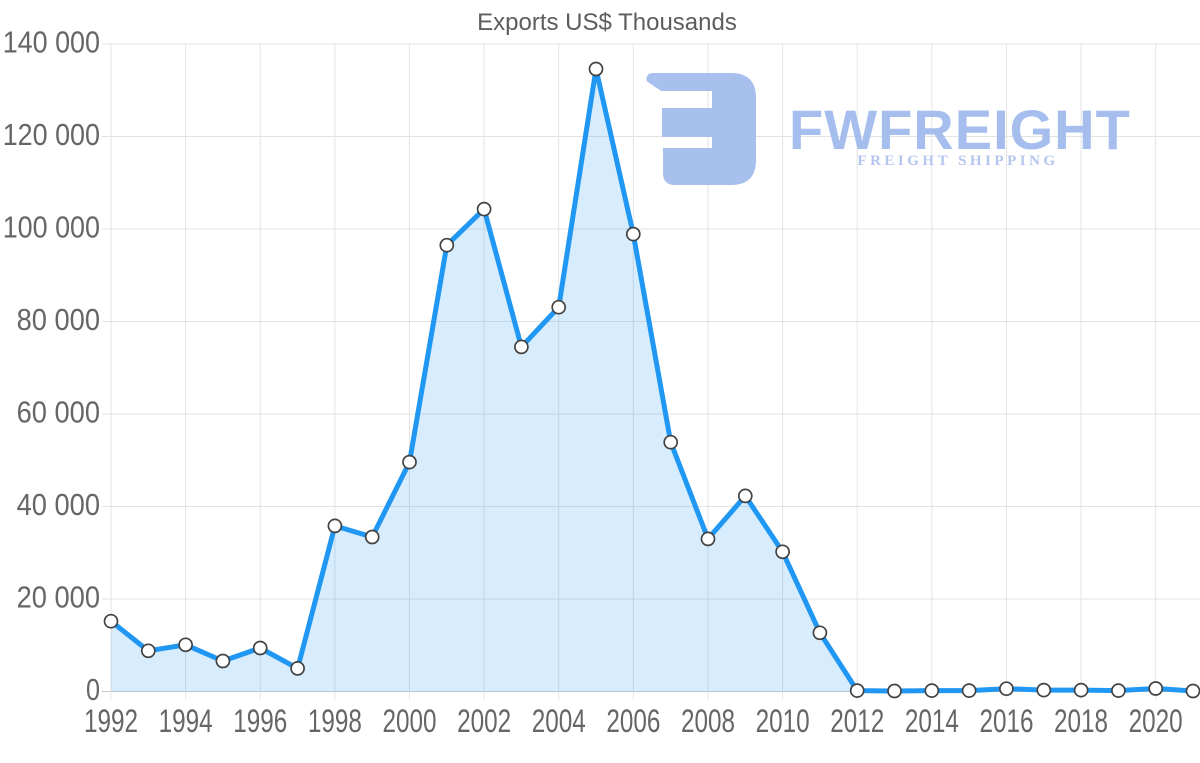 The image size is (1200, 763). What do you see at coordinates (111, 721) in the screenshot?
I see `x-tick-label: 1992` at bounding box center [111, 721].